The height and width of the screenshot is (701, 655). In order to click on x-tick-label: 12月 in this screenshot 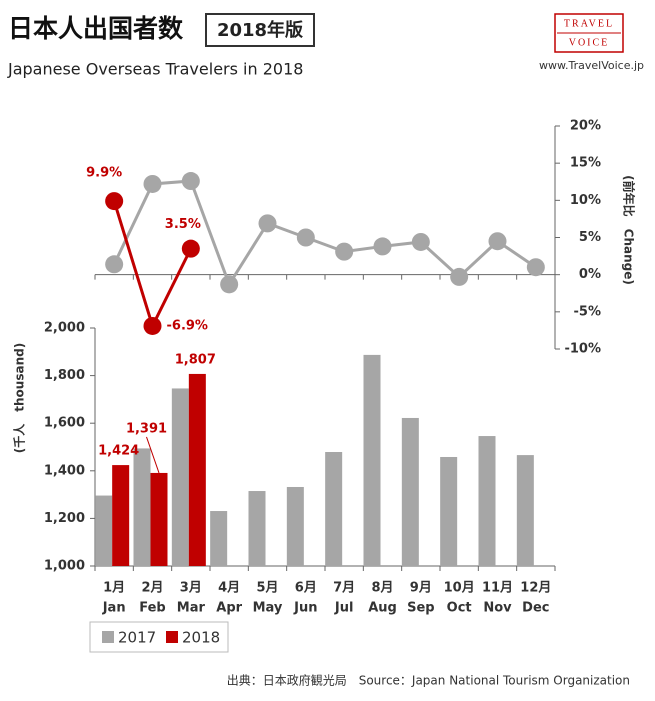, I will do `click(535, 588)`.